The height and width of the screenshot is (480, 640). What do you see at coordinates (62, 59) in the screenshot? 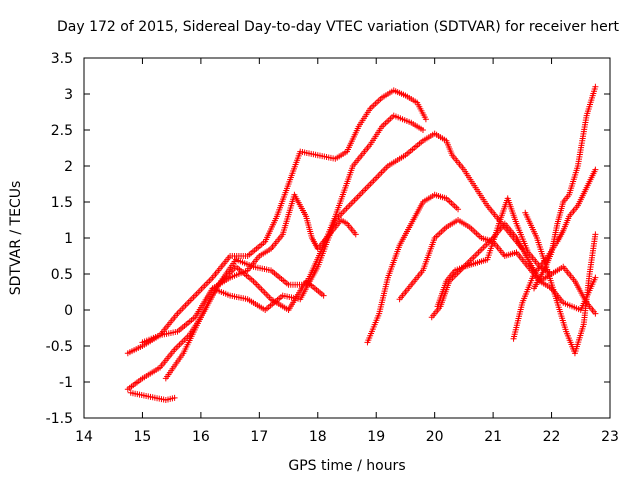
I see `y-tick-label: 3.5` at bounding box center [62, 59].